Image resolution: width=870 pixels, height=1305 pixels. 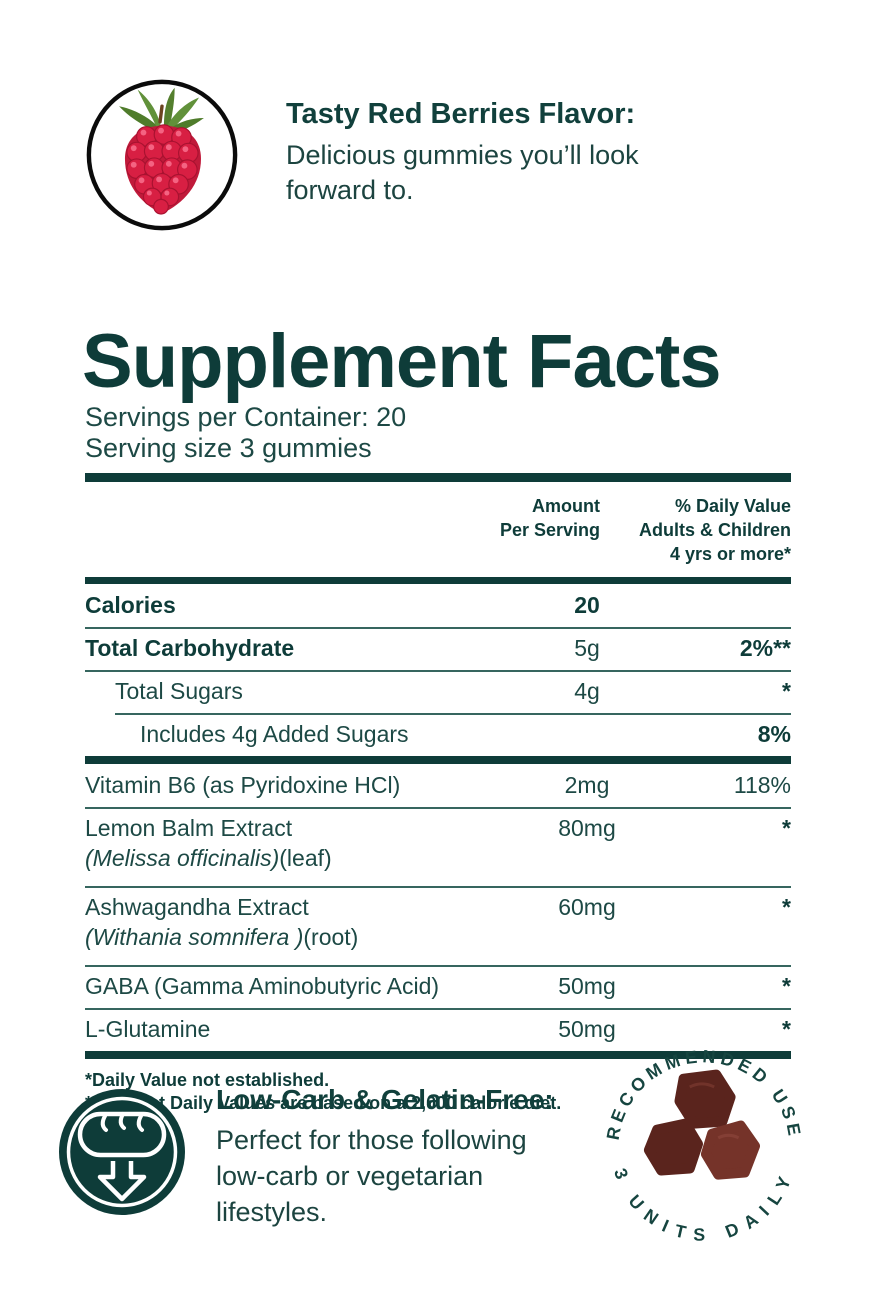 What do you see at coordinates (461, 114) in the screenshot?
I see `flavor-heading: Tasty Red Berries Flavor:` at bounding box center [461, 114].